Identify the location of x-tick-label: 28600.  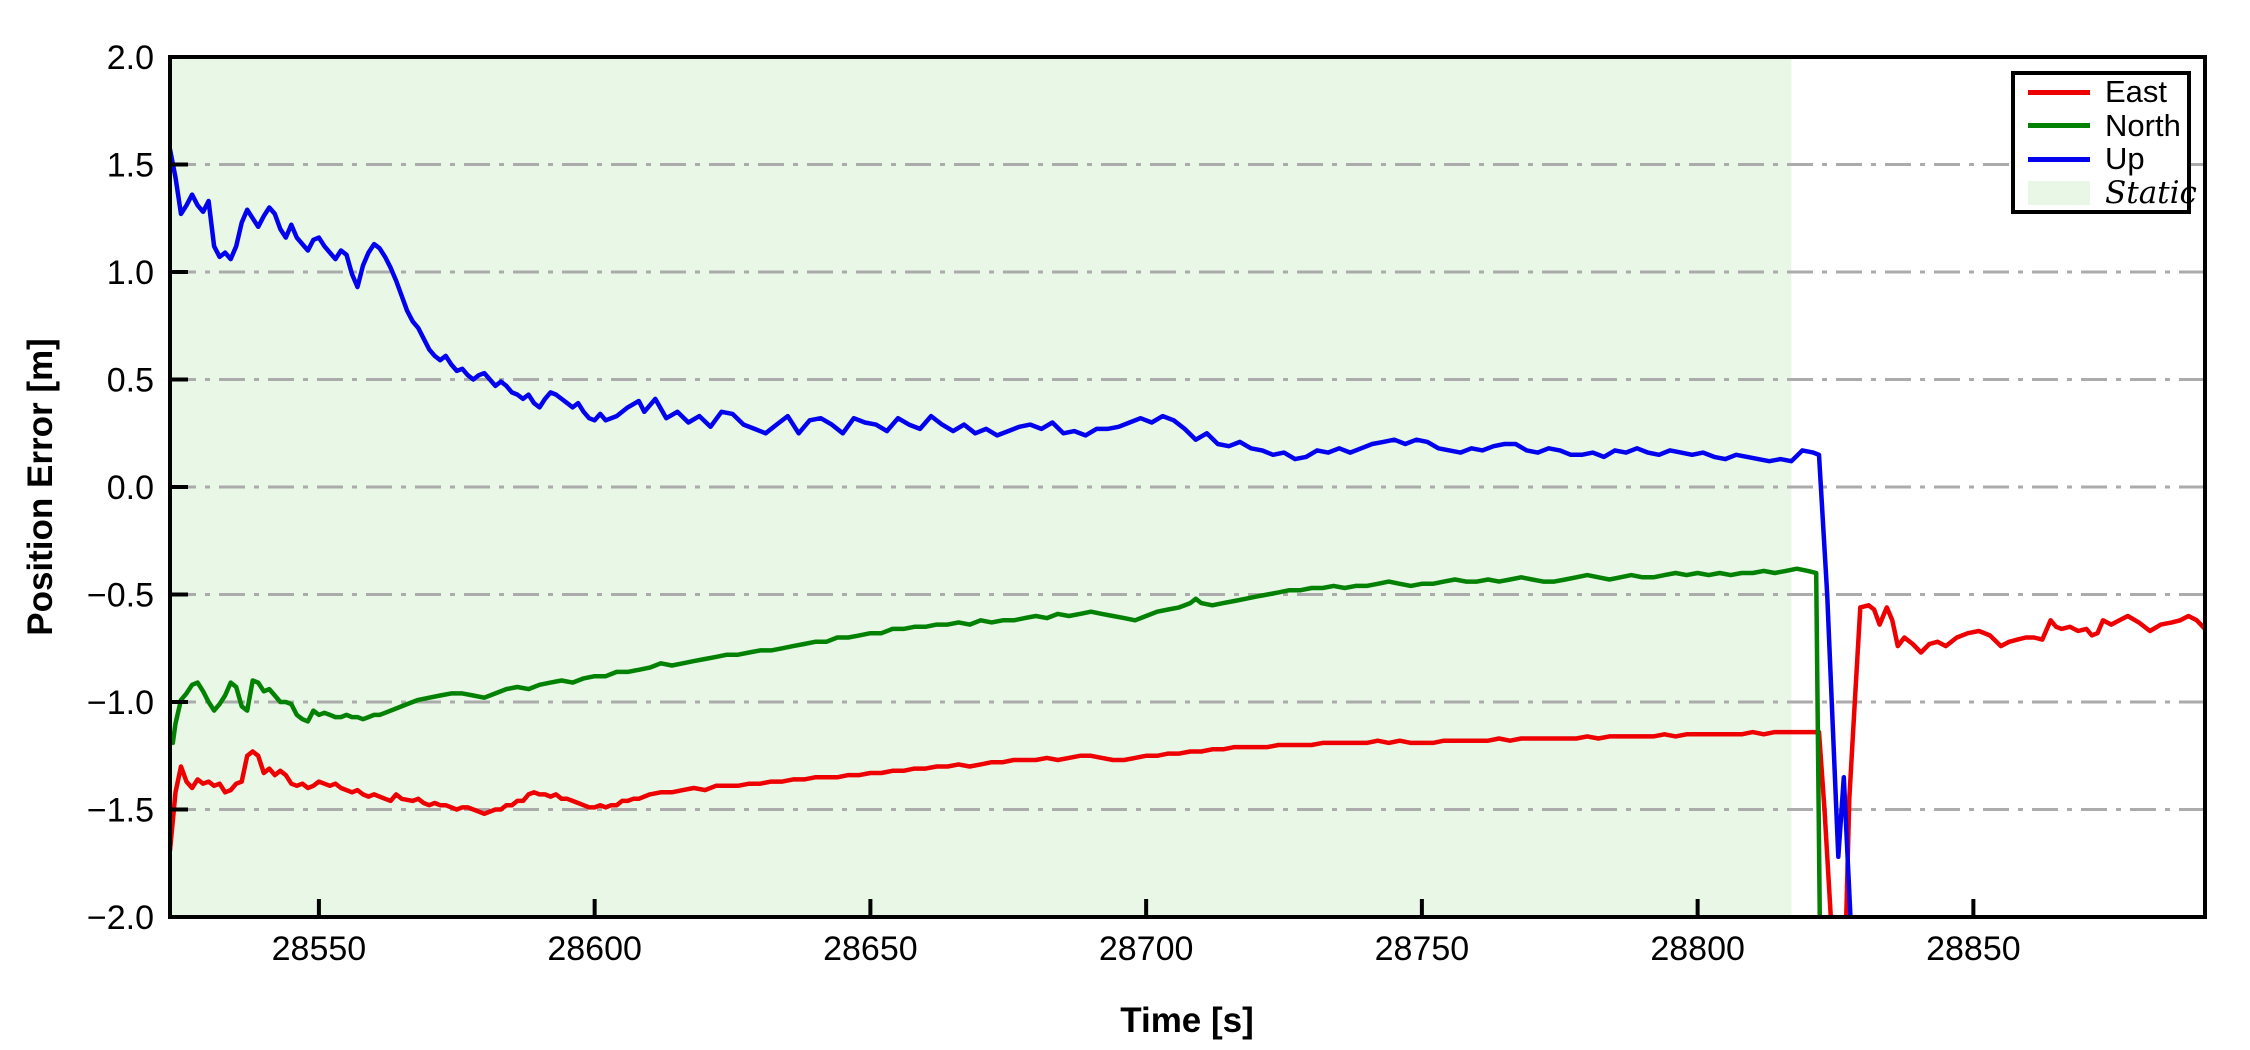
(594, 949).